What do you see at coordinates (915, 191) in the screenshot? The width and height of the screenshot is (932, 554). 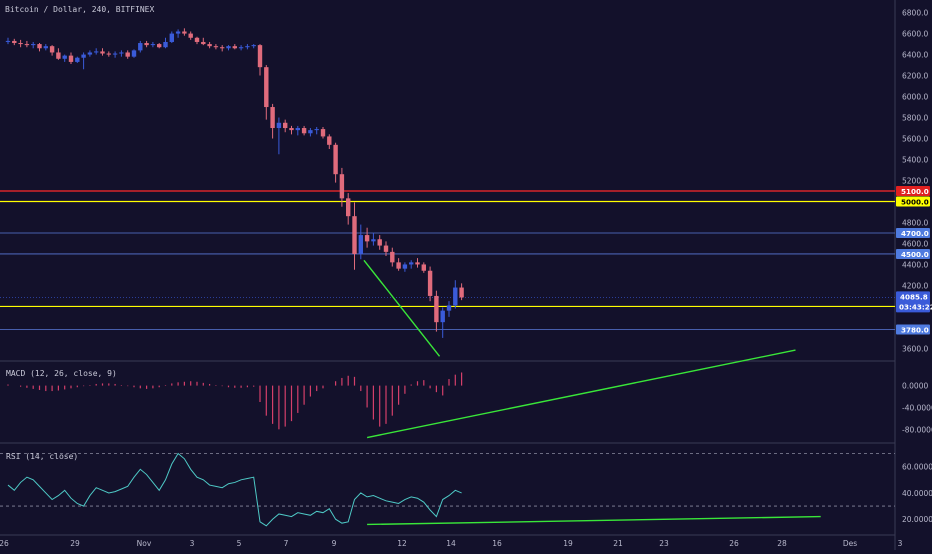 I see `level-tag-label: 5100.0` at bounding box center [915, 191].